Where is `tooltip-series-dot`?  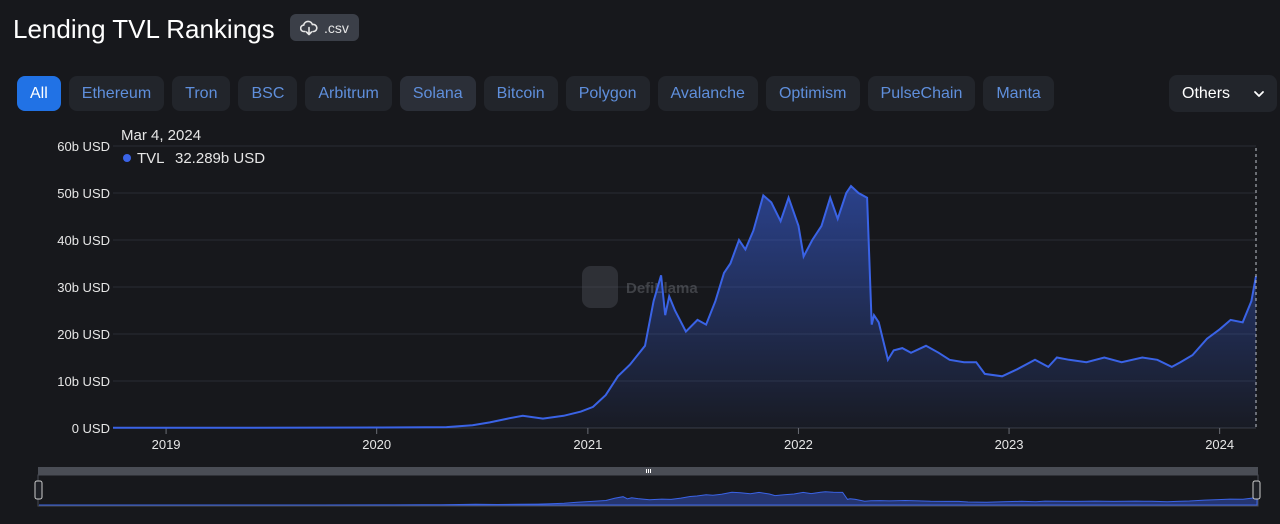
tooltip-series-dot is located at coordinates (127, 158).